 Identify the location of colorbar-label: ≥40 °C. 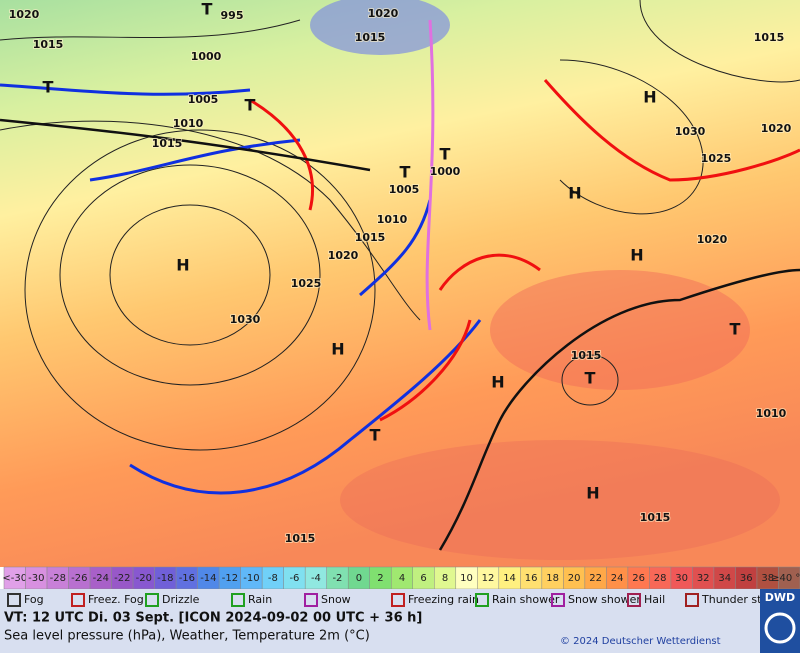
(785, 578).